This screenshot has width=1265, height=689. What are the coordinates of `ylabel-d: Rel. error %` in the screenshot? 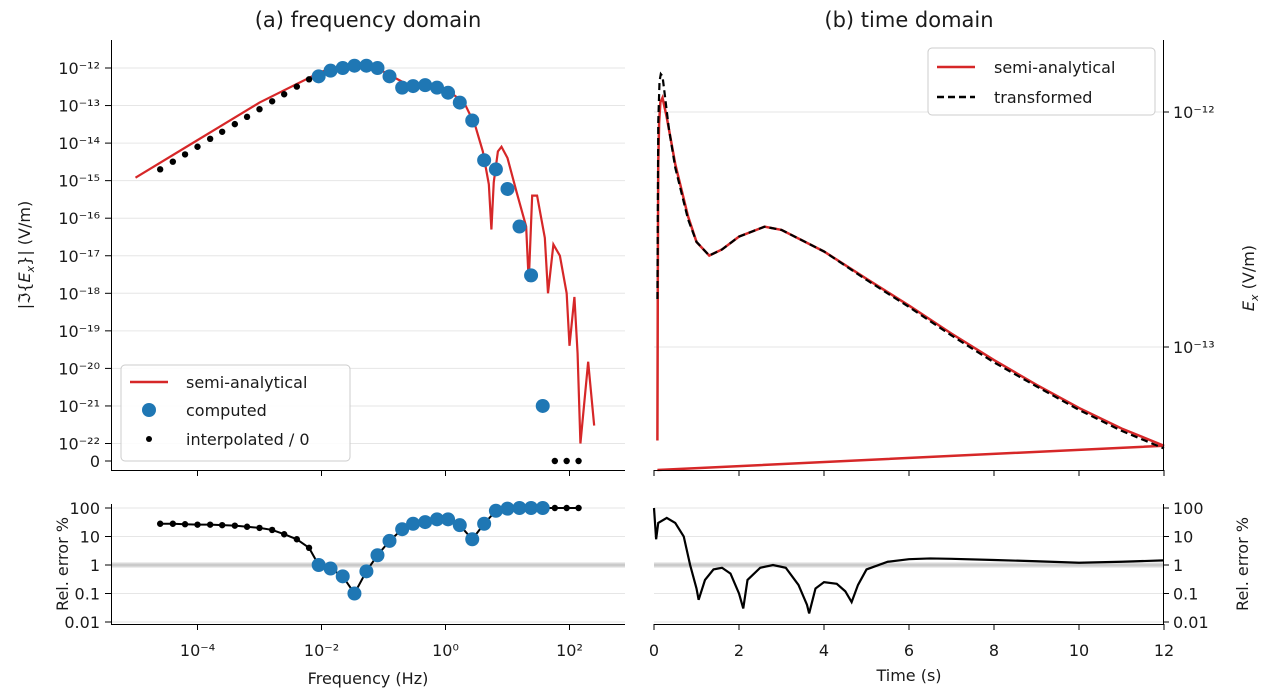 It's located at (1242, 564).